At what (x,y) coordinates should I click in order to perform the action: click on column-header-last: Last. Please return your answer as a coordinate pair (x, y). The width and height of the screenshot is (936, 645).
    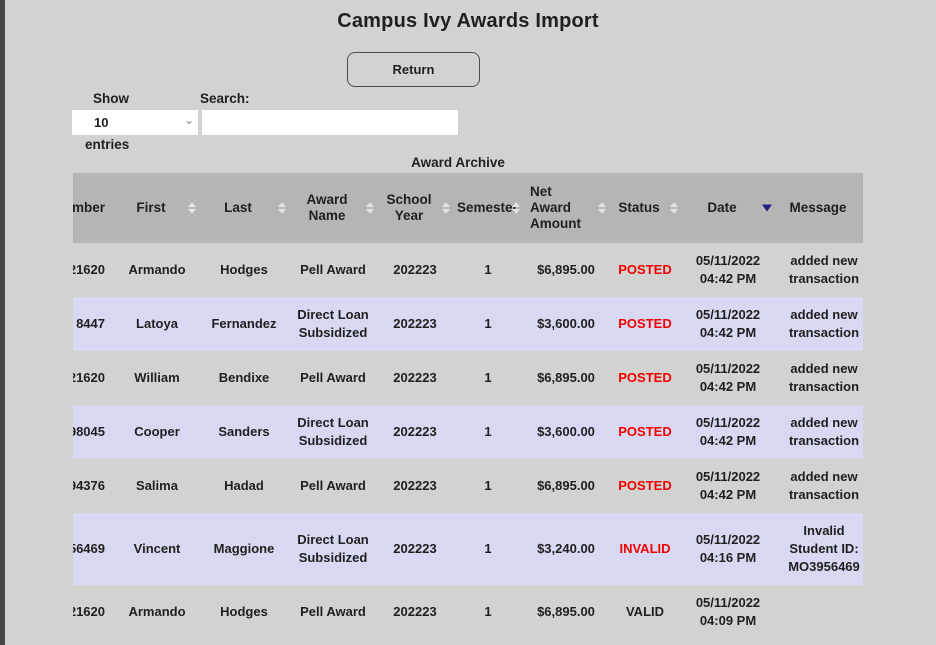
    Looking at the image, I should click on (244, 208).